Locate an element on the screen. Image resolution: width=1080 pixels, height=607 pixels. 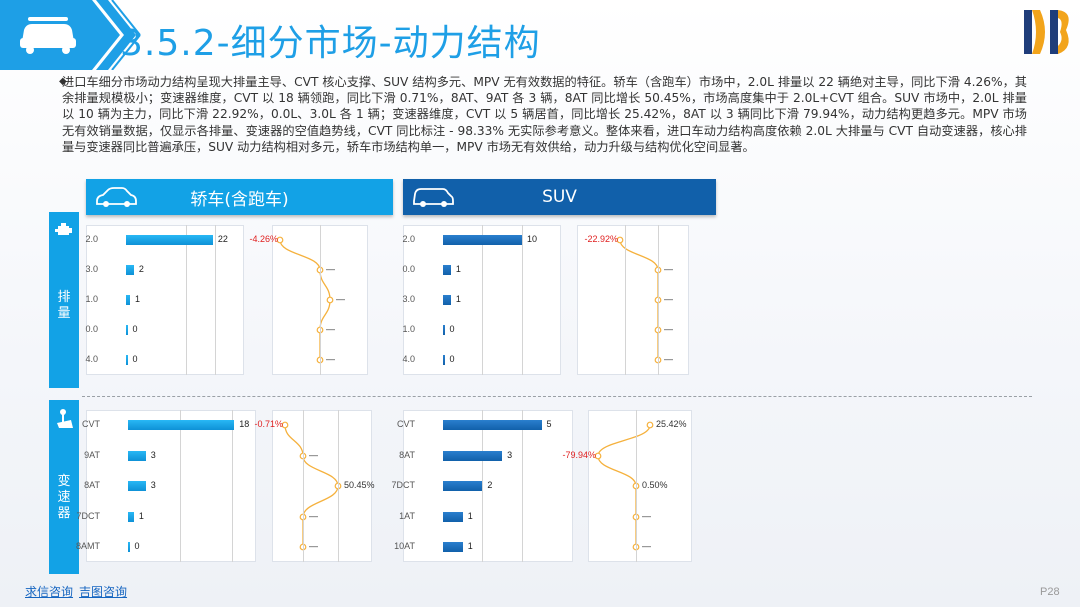
side-text-transmission-1: 速 is located at coordinates (64, 497).